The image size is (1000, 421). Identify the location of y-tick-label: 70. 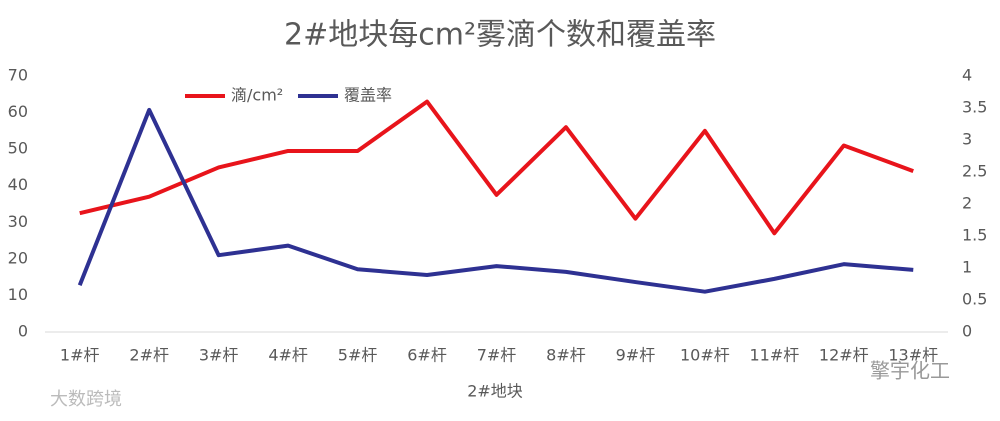
(18, 75).